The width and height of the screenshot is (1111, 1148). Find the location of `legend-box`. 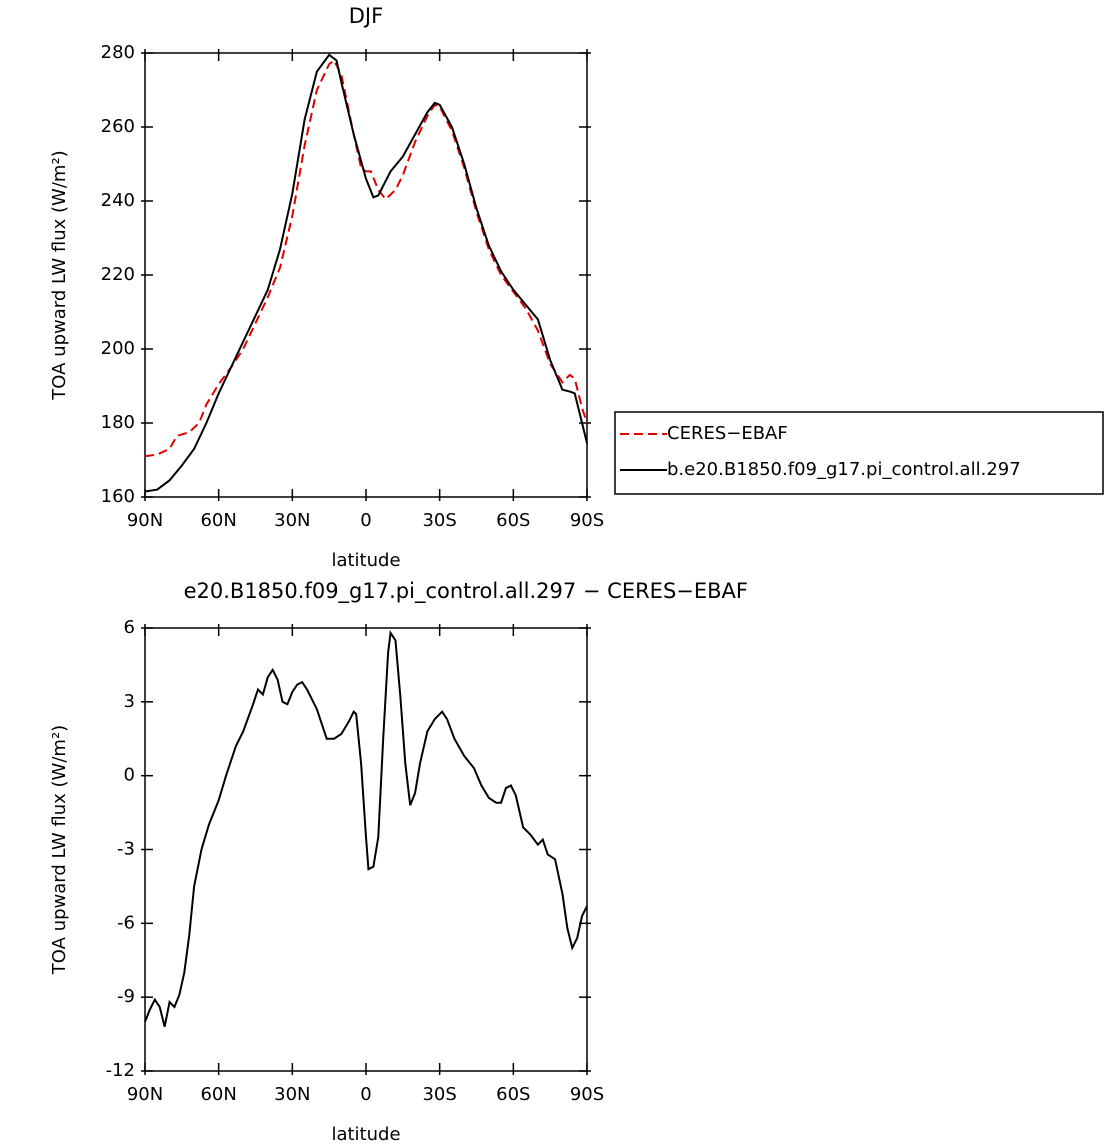

legend-box is located at coordinates (859, 453).